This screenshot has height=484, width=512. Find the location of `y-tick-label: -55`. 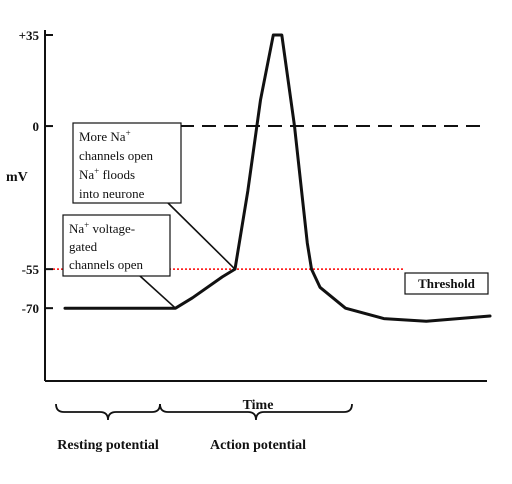

y-tick-label: -55 is located at coordinates (31, 269).